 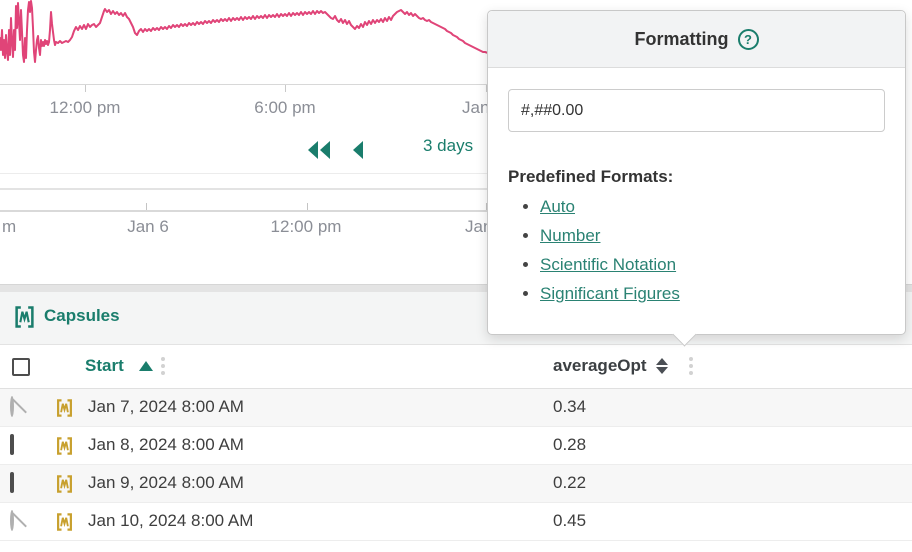 I want to click on capsule-start: Jan 10, 2024 8:00 AM, so click(x=171, y=520).